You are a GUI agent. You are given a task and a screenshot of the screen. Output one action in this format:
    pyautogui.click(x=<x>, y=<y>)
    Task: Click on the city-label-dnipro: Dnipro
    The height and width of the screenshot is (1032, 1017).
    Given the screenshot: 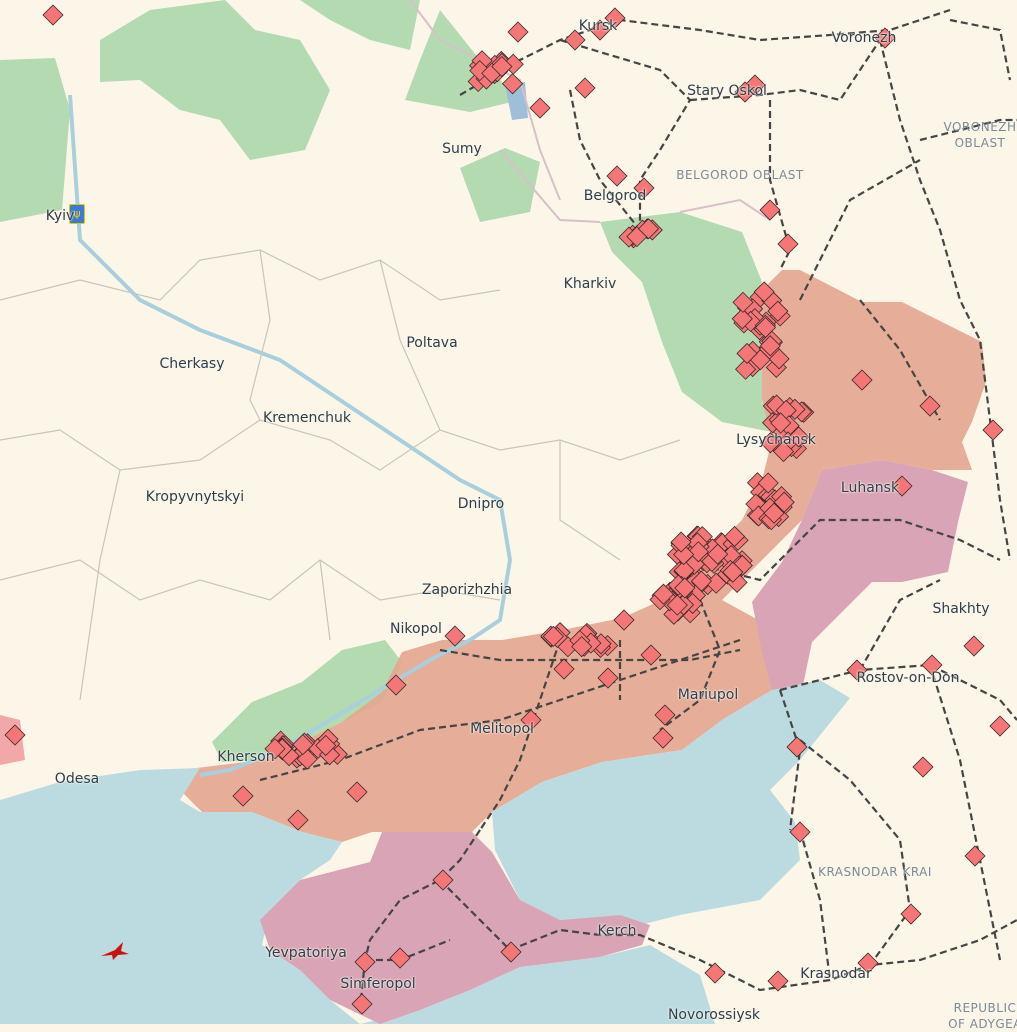 What is the action you would take?
    pyautogui.click(x=481, y=504)
    